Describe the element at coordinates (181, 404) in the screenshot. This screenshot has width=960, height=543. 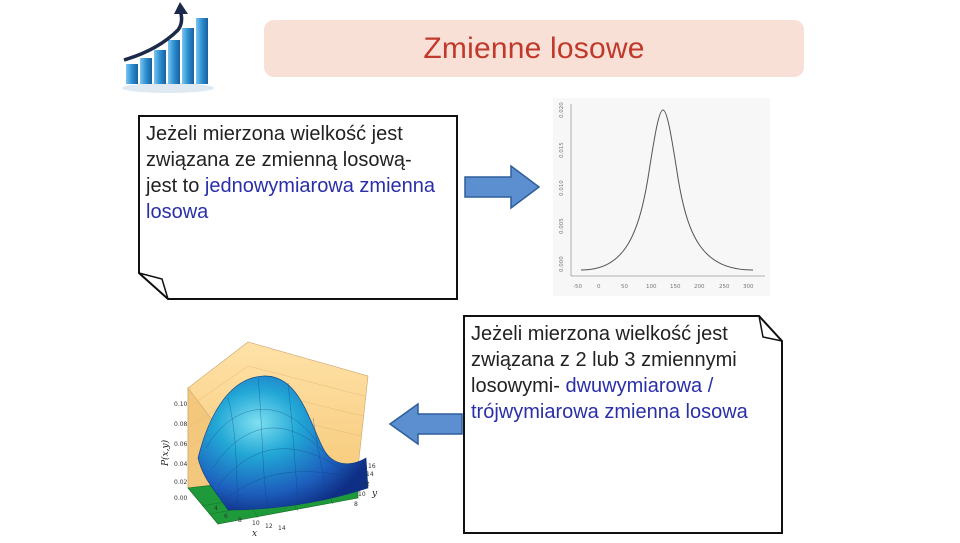
I see `surface-z-tick: 0.10` at that location.